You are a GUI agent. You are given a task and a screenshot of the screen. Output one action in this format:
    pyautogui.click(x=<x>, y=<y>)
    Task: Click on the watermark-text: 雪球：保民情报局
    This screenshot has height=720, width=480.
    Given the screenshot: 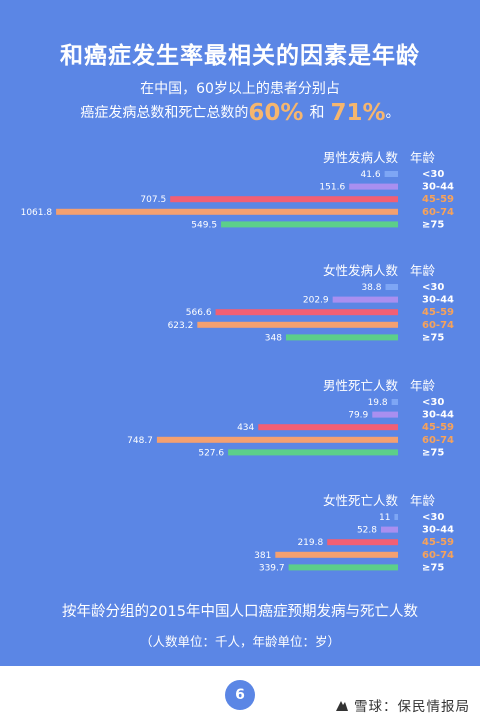 What is the action you would take?
    pyautogui.click(x=412, y=707)
    